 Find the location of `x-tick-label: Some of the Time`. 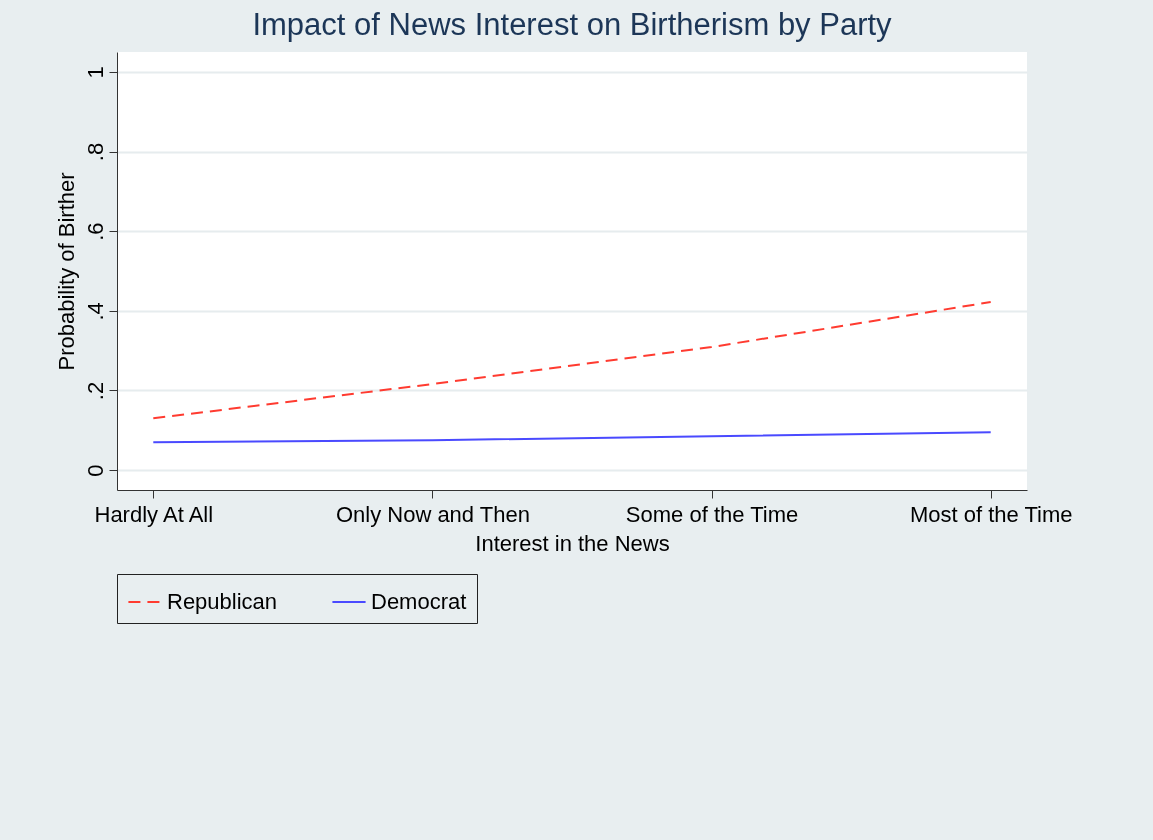

x-tick-label: Some of the Time is located at coordinates (712, 514).